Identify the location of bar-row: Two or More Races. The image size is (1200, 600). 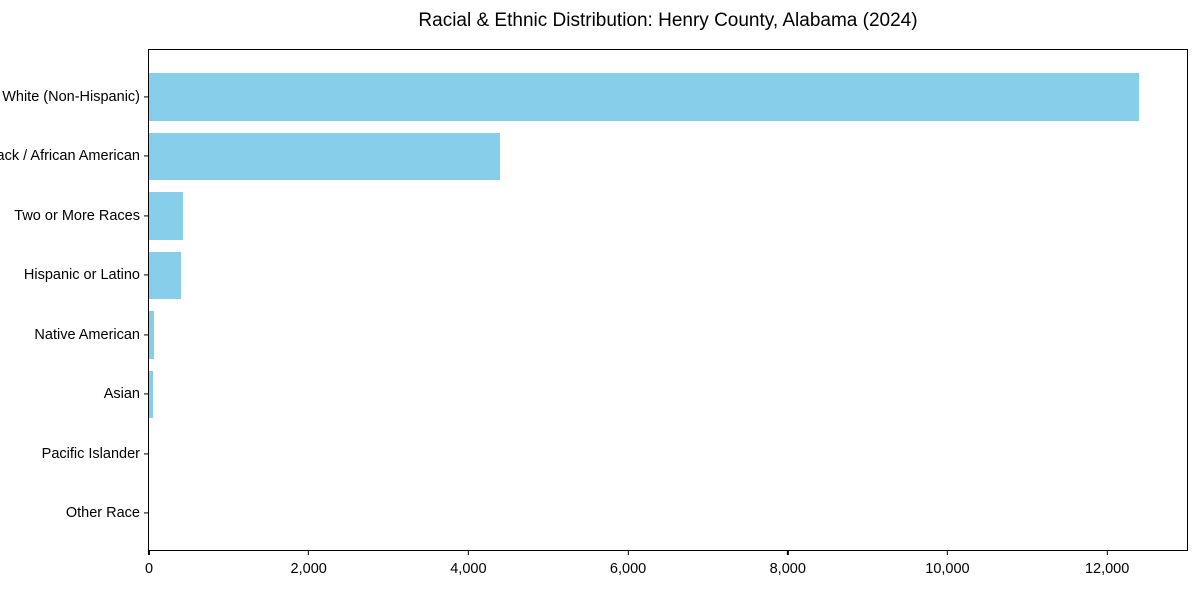
(600, 216).